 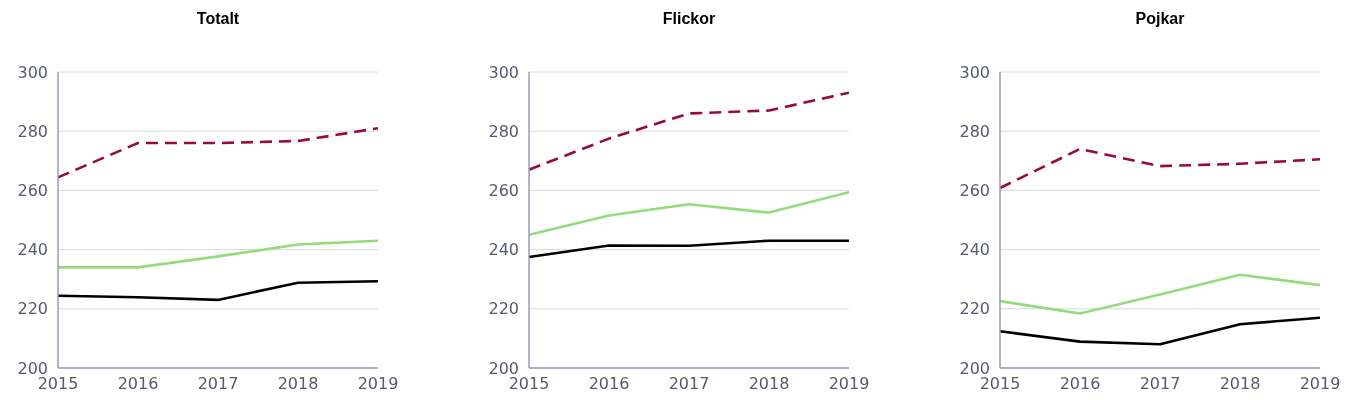 I want to click on chart-title: Flickor, so click(x=689, y=19).